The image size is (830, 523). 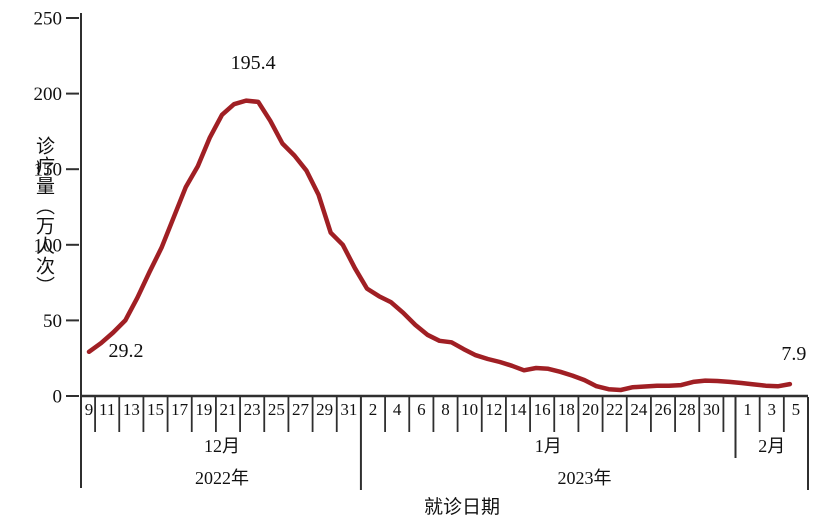 What do you see at coordinates (89, 409) in the screenshot?
I see `x-day-label: 9` at bounding box center [89, 409].